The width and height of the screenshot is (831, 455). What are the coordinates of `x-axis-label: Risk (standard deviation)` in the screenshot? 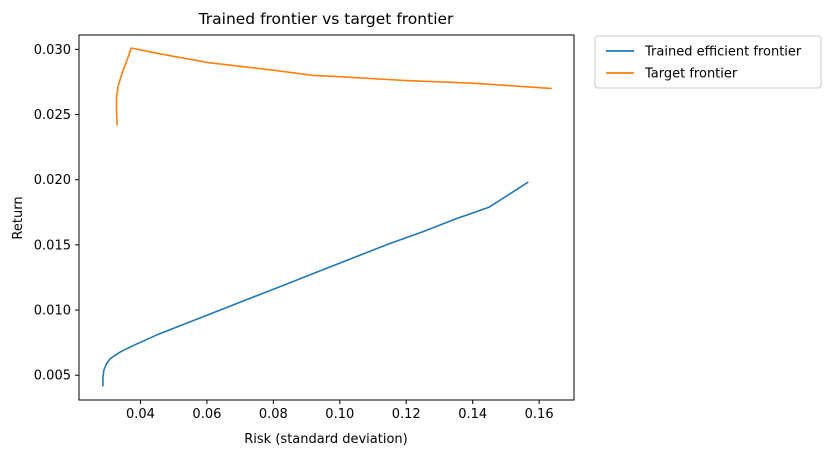 It's located at (325, 439).